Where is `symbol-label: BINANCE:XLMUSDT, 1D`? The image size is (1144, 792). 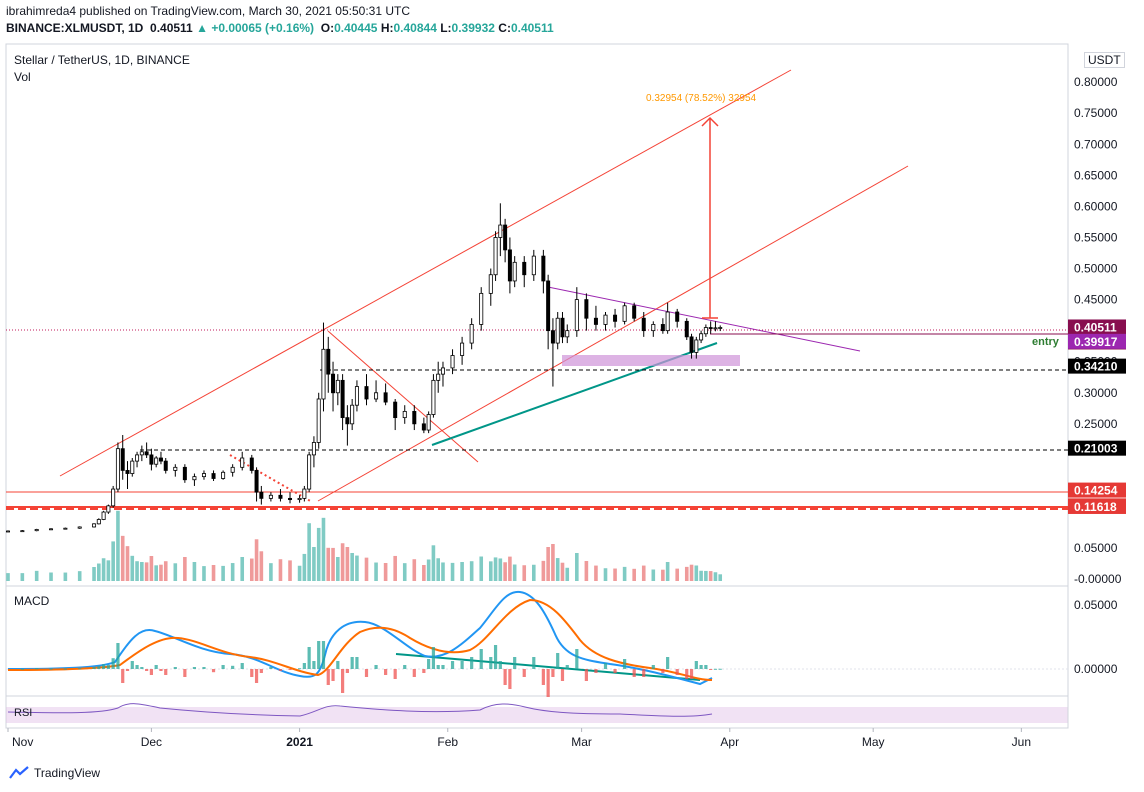
symbol-label: BINANCE:XLMUSDT, 1D is located at coordinates (75, 28).